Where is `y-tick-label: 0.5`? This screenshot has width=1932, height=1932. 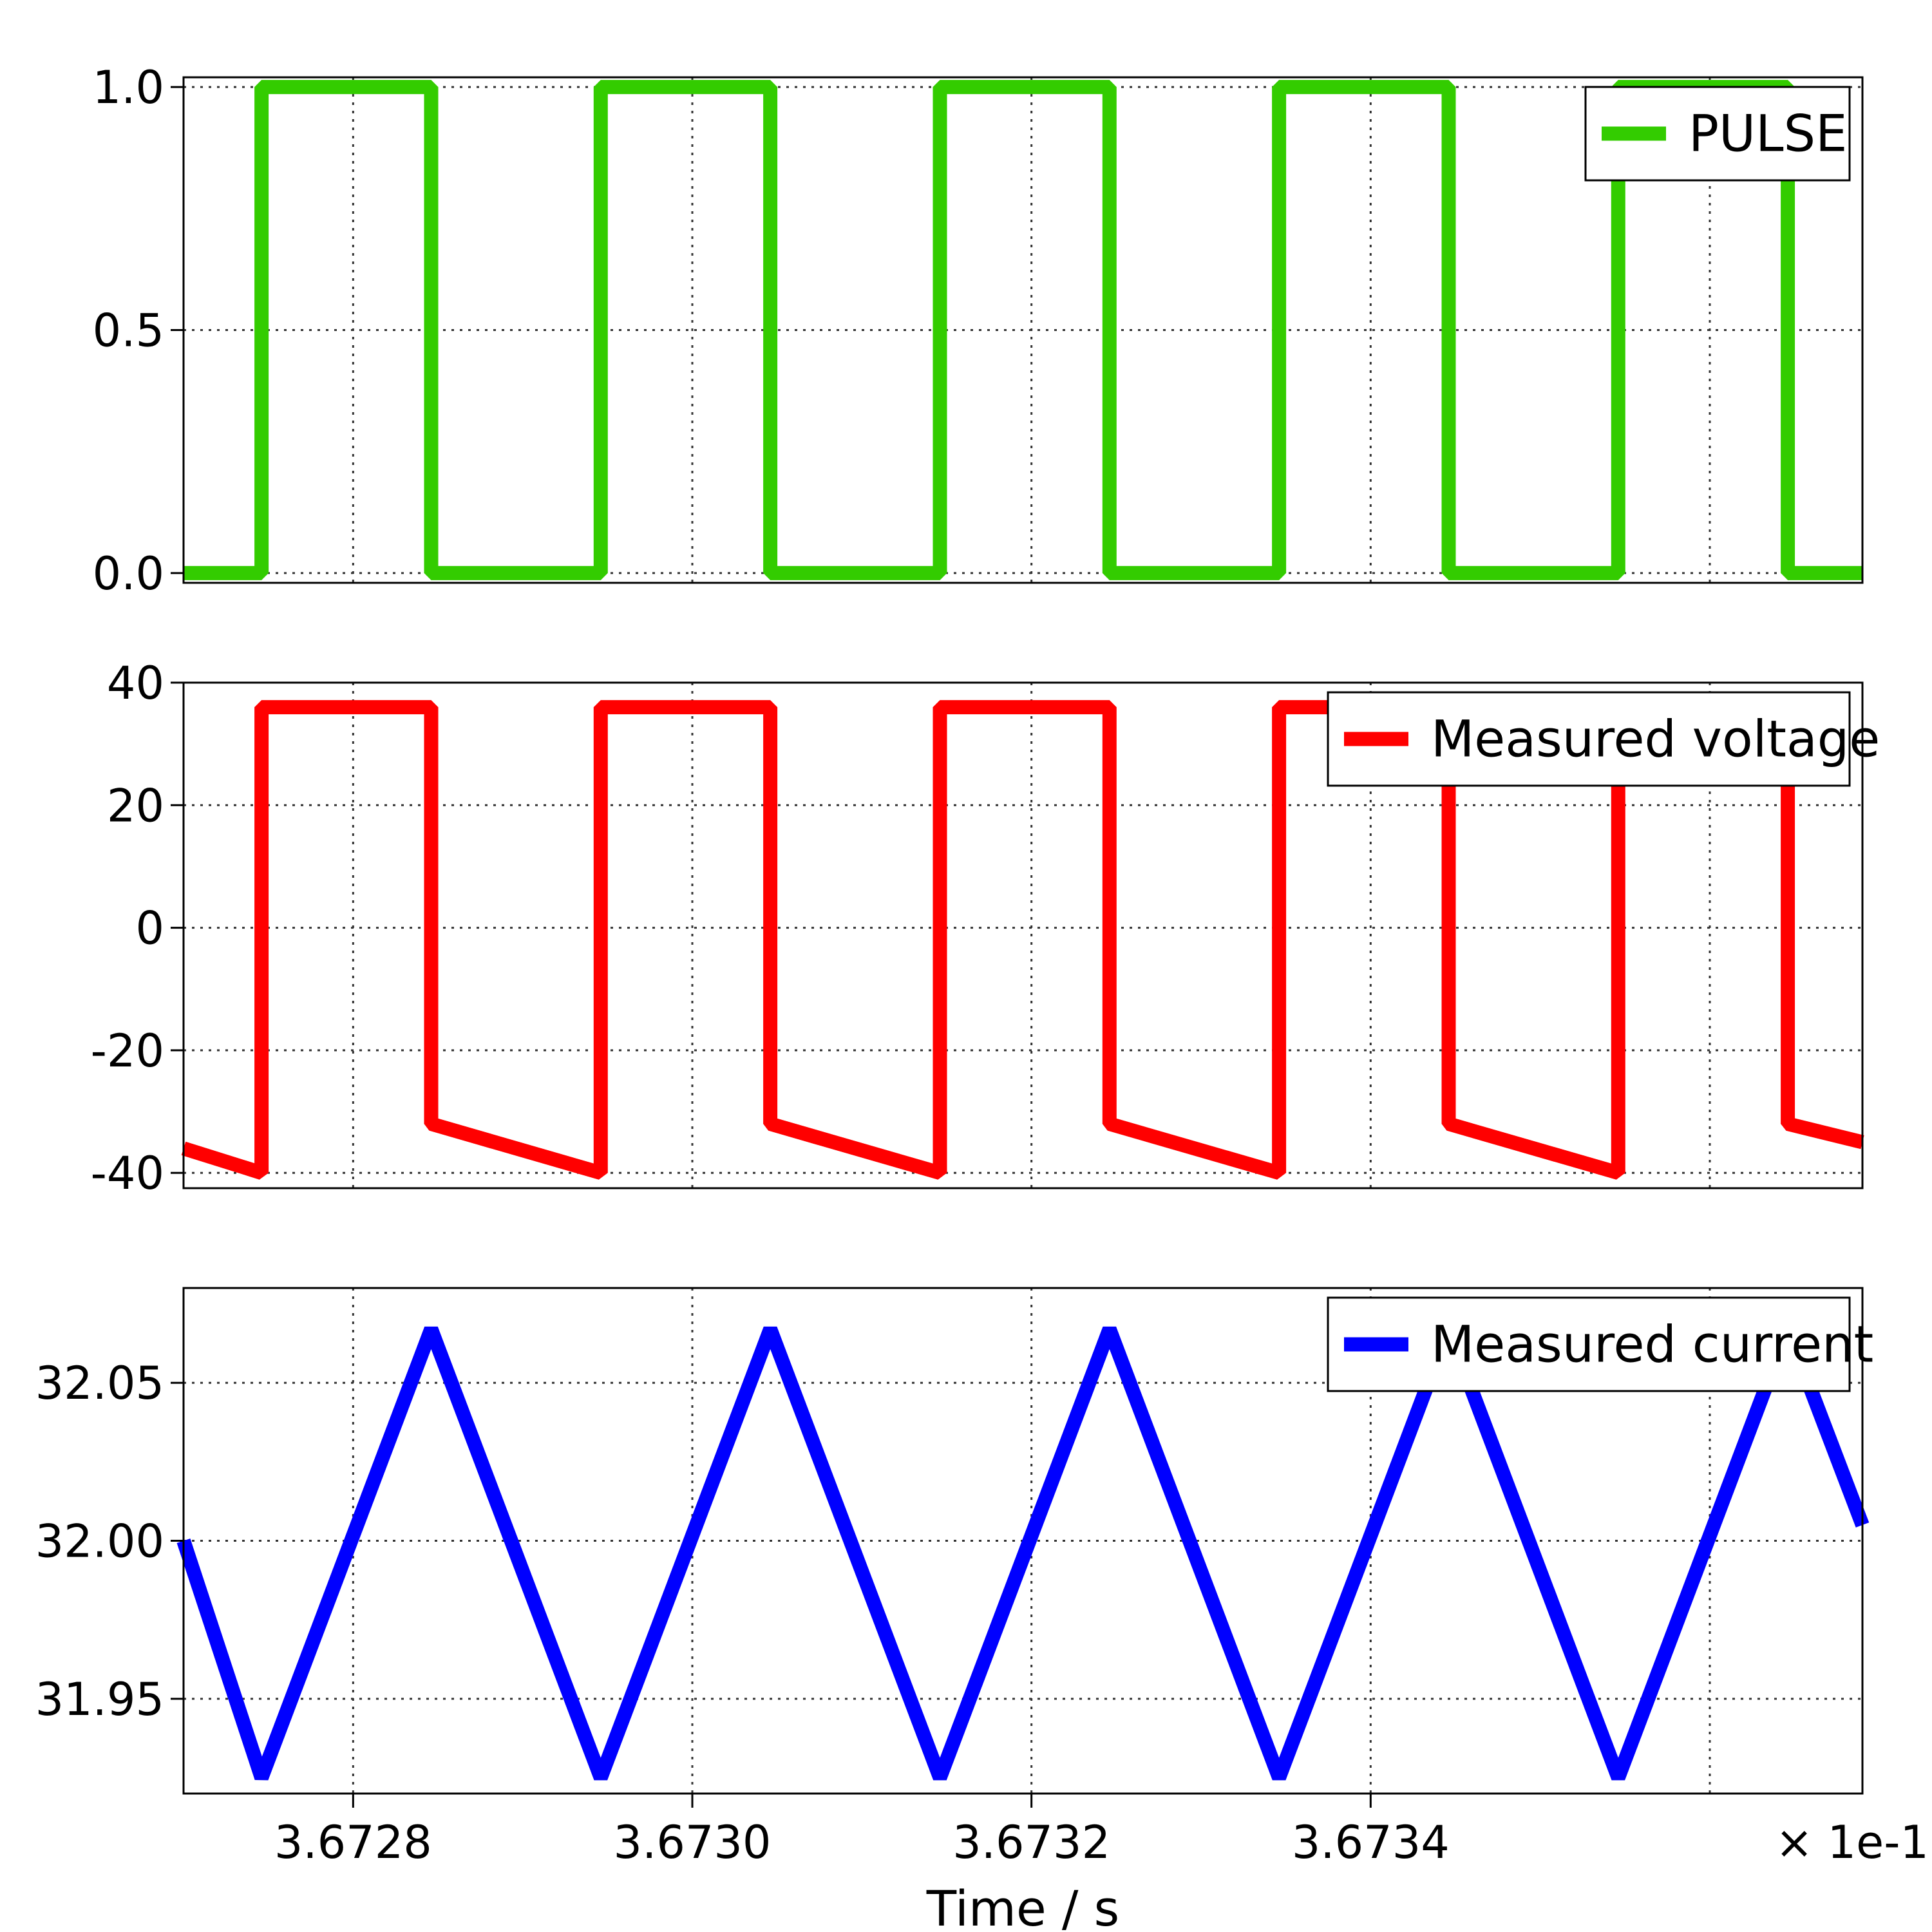 y-tick-label: 0.5 is located at coordinates (128, 331).